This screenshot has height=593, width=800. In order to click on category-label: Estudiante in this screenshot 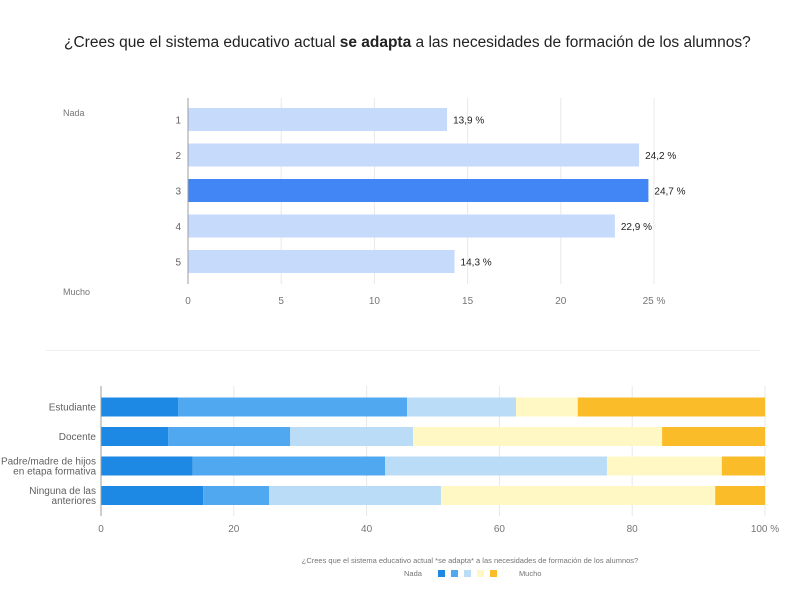, I will do `click(73, 408)`.